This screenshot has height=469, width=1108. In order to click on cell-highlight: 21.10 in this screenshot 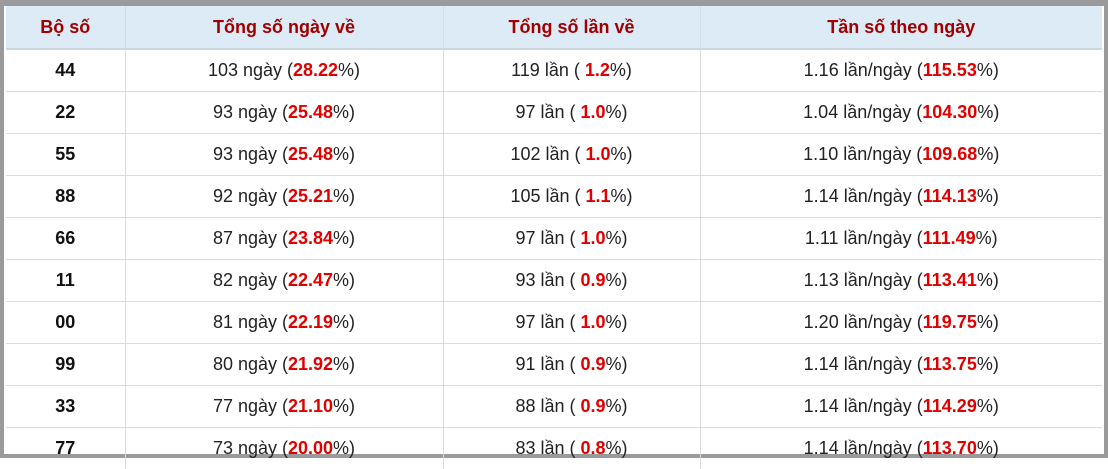, I will do `click(310, 406)`.